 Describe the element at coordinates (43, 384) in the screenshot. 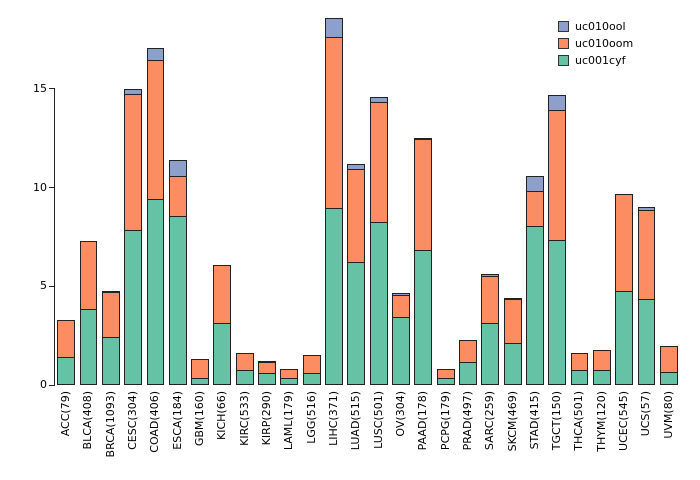

I see `y-tick-label: 0` at that location.